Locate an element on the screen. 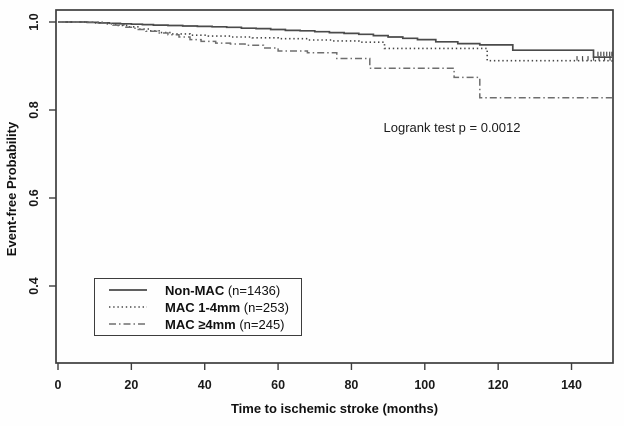  x-tick-label: 140 is located at coordinates (571, 385).